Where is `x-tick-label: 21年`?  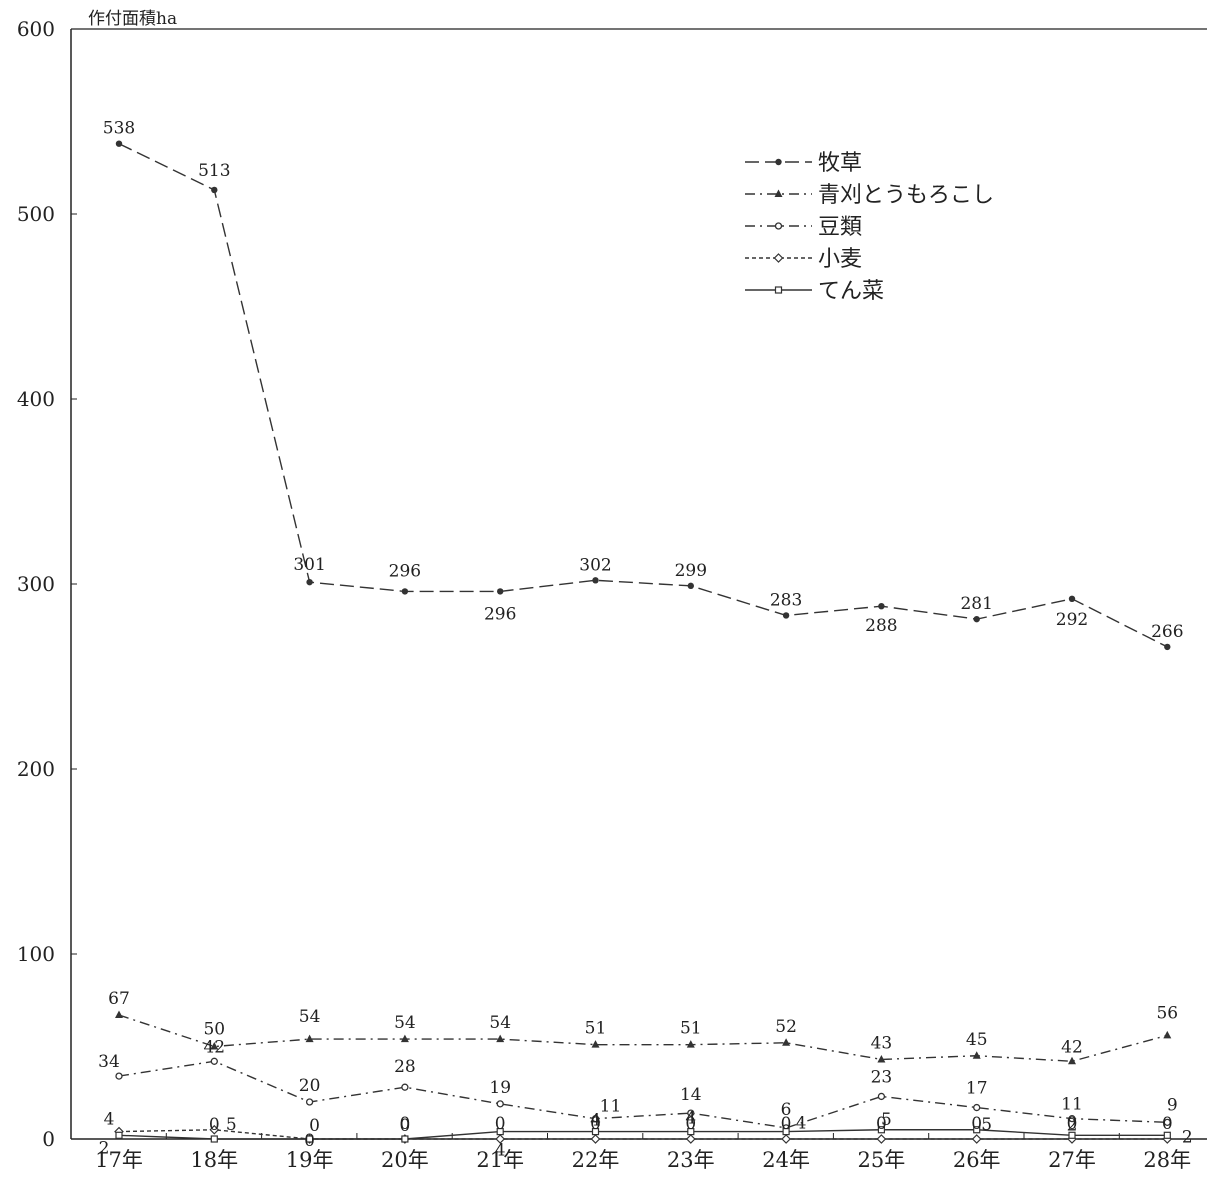
x-tick-label: 21年 is located at coordinates (500, 1160).